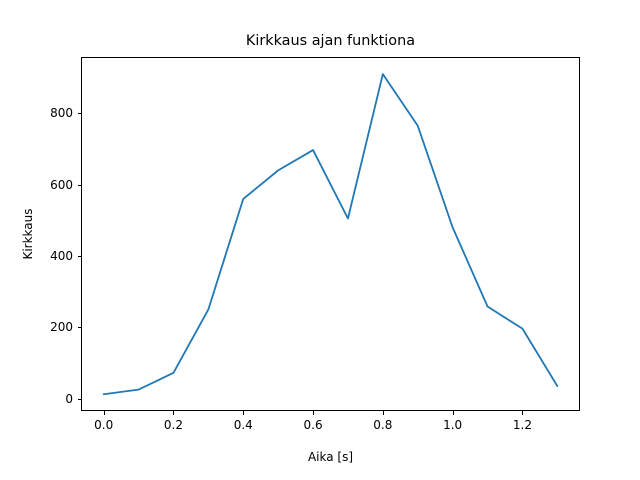 Image resolution: width=640 pixels, height=480 pixels. Describe the element at coordinates (61, 184) in the screenshot. I see `y-tick-label: 600` at that location.